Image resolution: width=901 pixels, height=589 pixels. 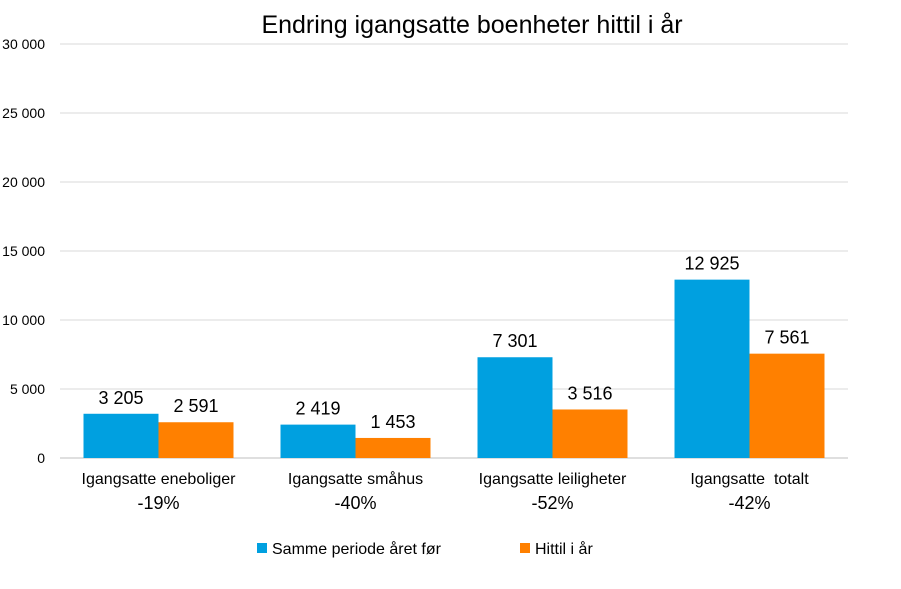 I want to click on legend: Samme periode året før Hittil i år, so click(x=425, y=549).